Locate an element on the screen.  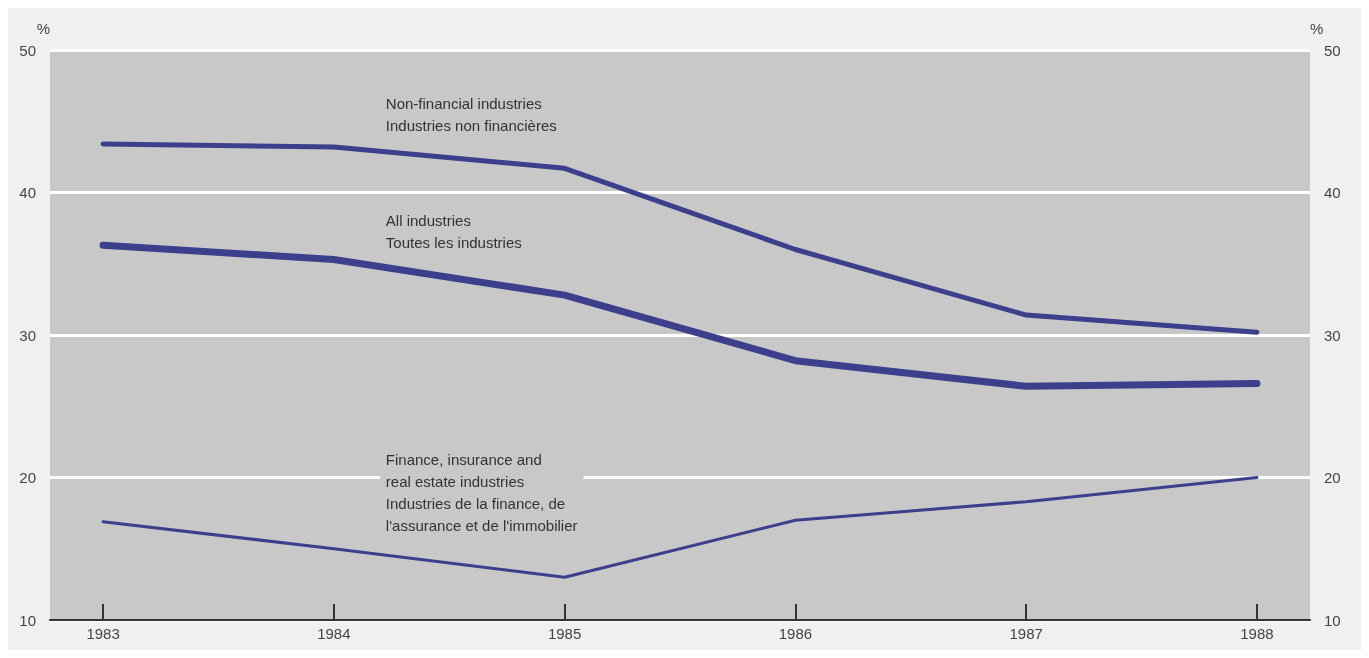
y2-tick-label: 40 is located at coordinates (1332, 192).